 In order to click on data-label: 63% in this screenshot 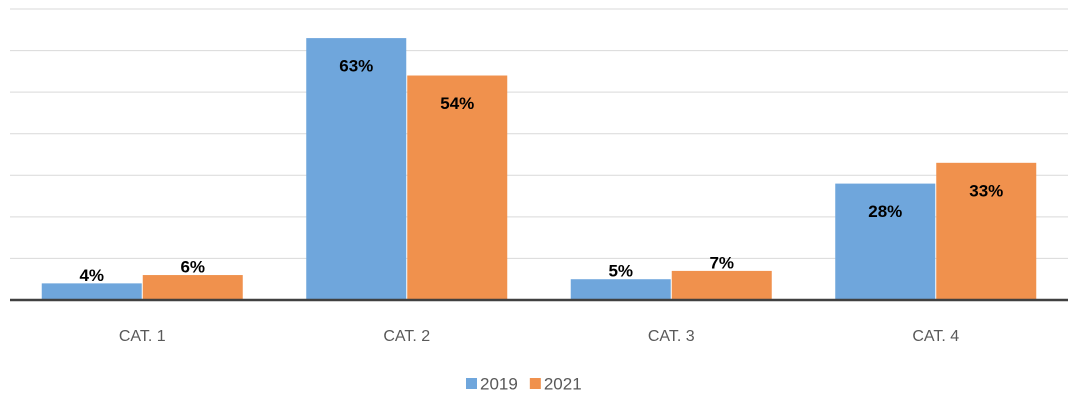, I will do `click(356, 66)`.